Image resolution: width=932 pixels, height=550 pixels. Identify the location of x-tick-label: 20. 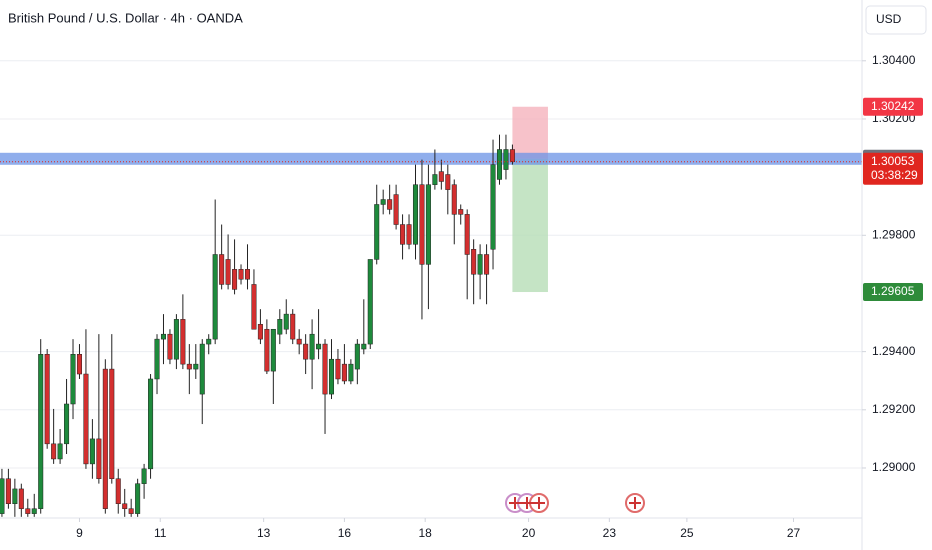
(529, 533).